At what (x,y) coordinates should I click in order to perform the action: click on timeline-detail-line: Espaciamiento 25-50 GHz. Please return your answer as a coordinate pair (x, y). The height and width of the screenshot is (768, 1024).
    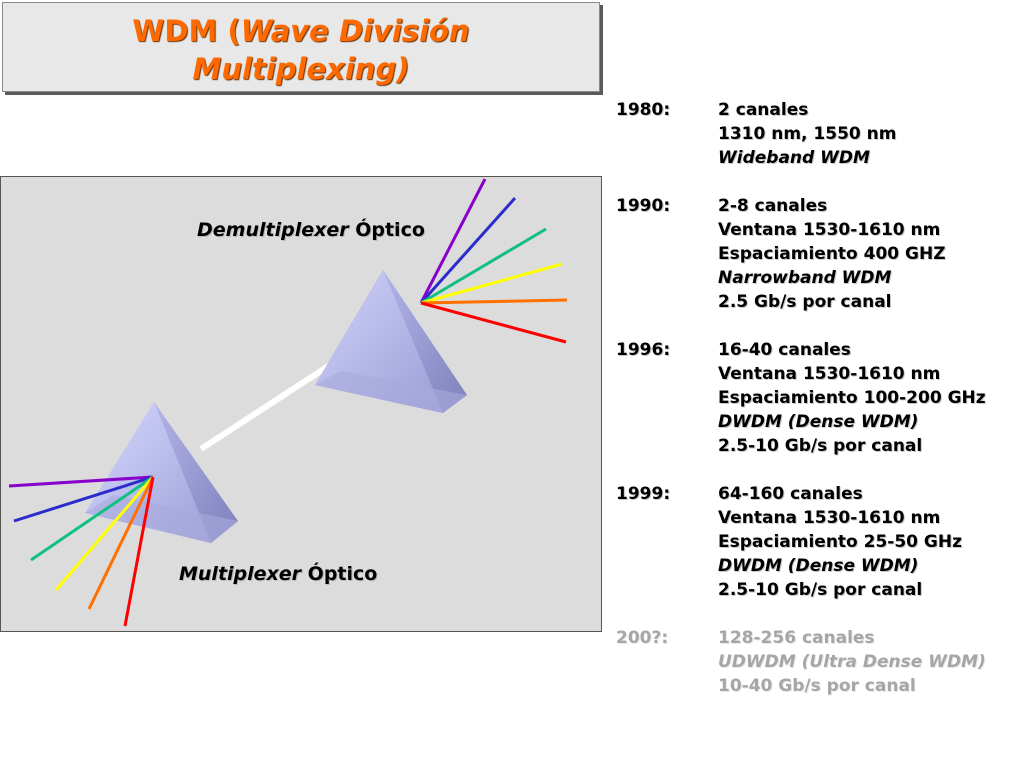
    Looking at the image, I should click on (840, 542).